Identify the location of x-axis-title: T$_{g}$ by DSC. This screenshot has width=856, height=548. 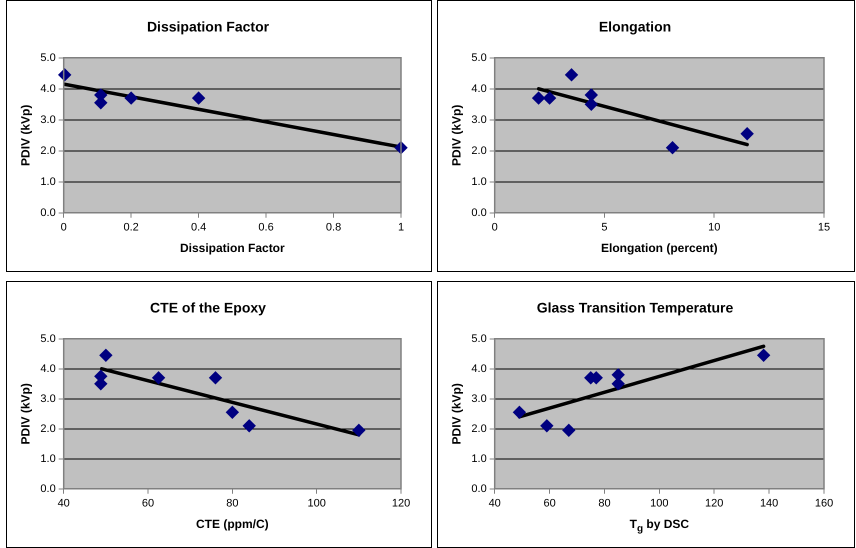
(660, 525).